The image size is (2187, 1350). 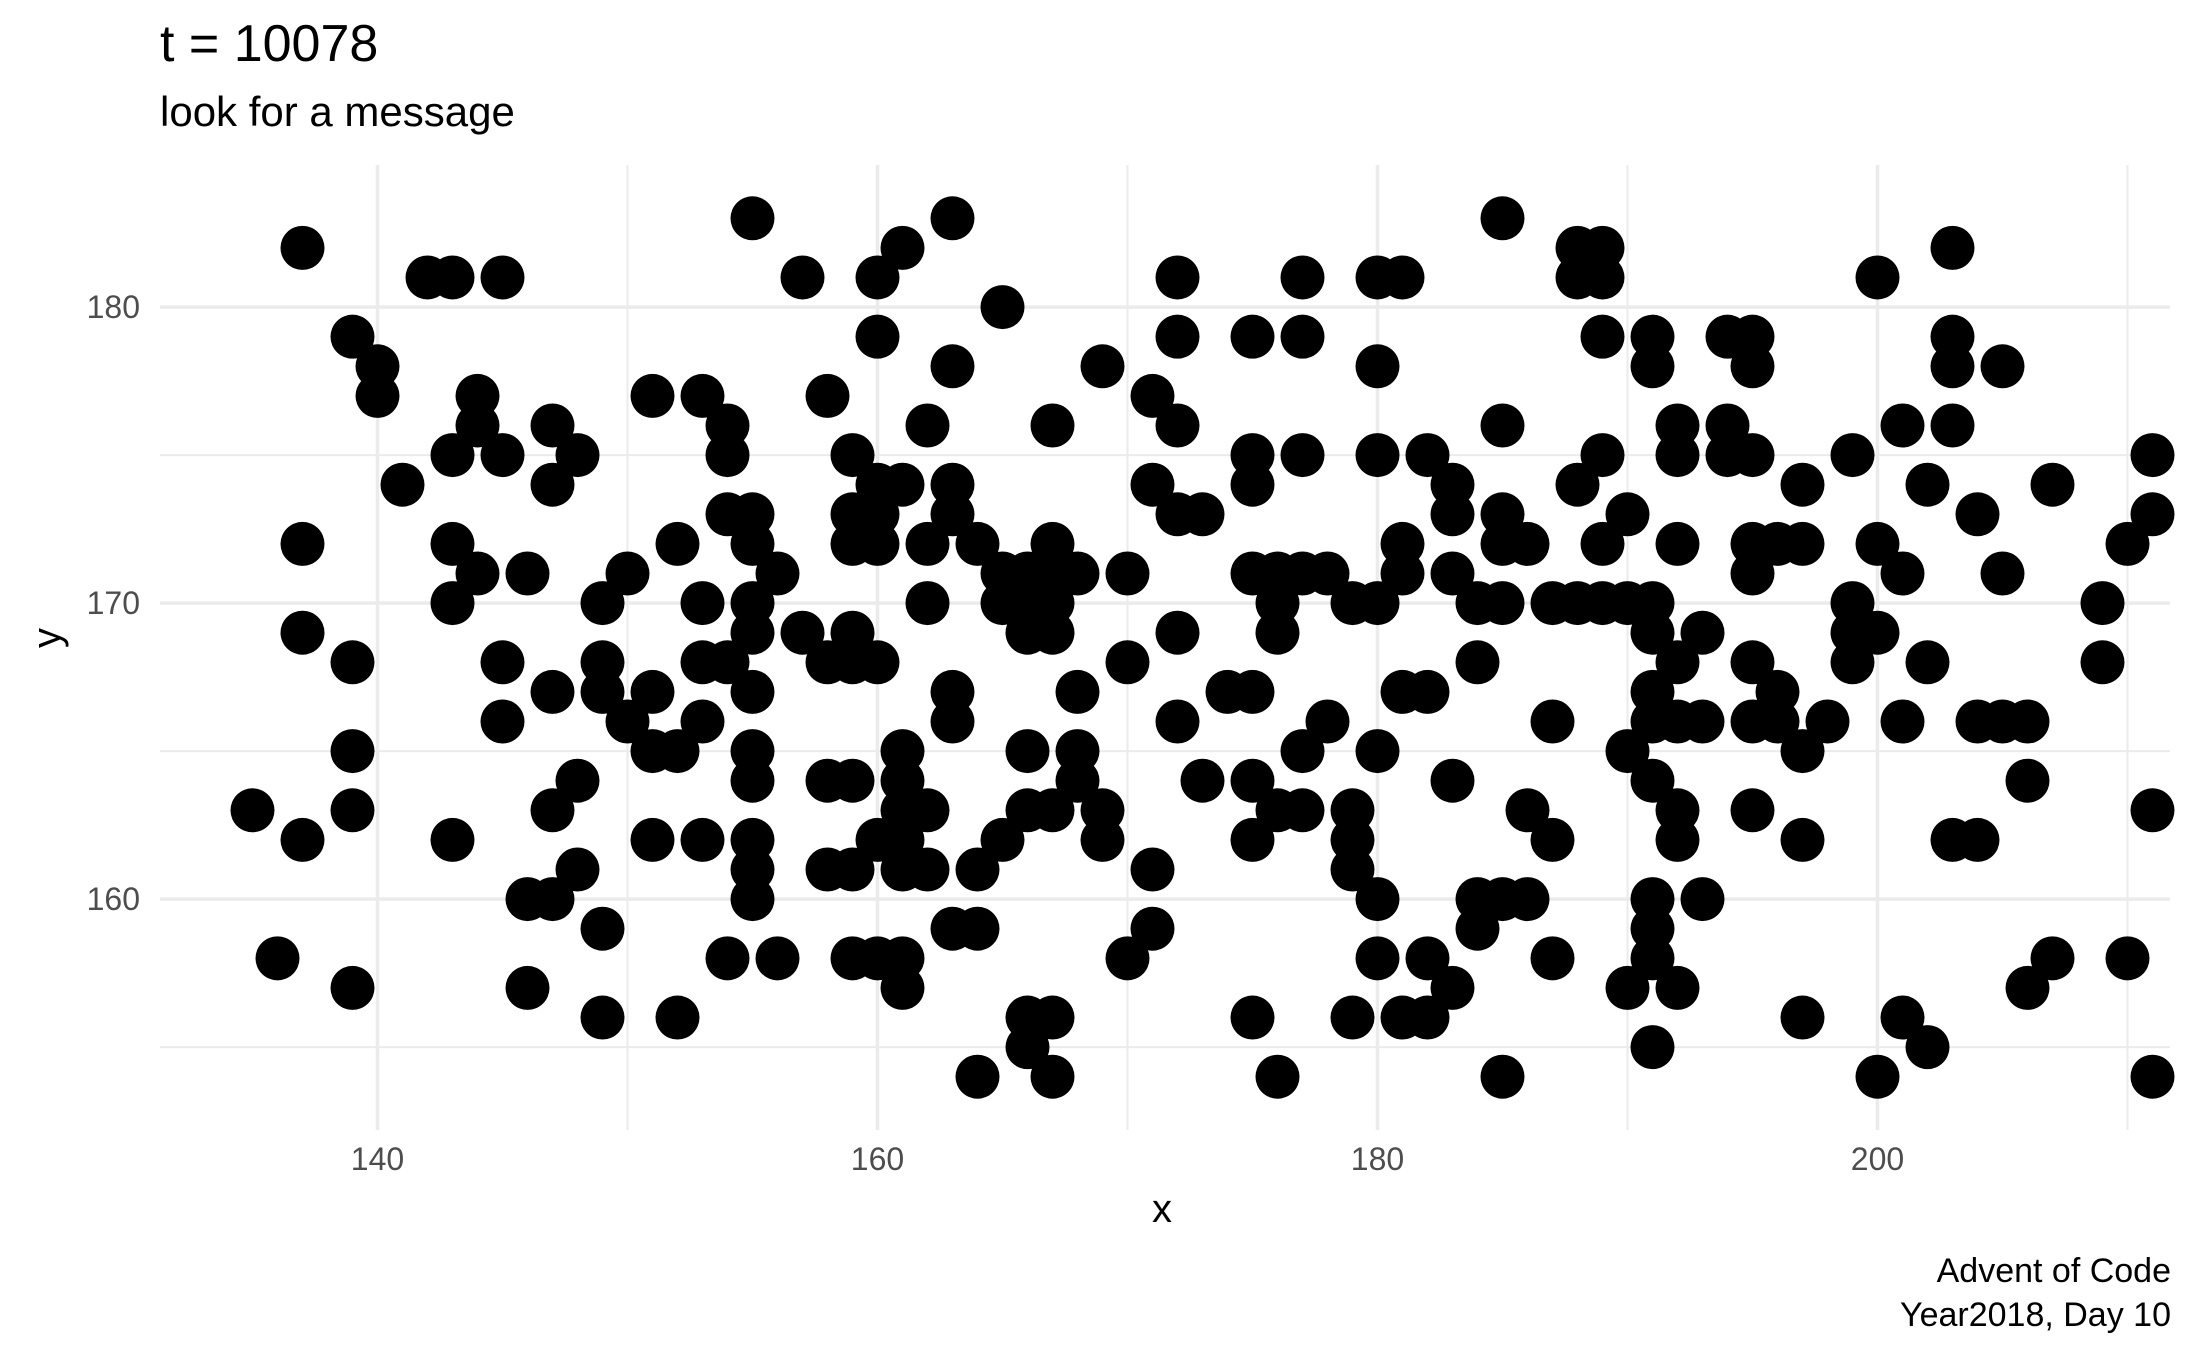 What do you see at coordinates (47, 638) in the screenshot?
I see `y-axis-title: y` at bounding box center [47, 638].